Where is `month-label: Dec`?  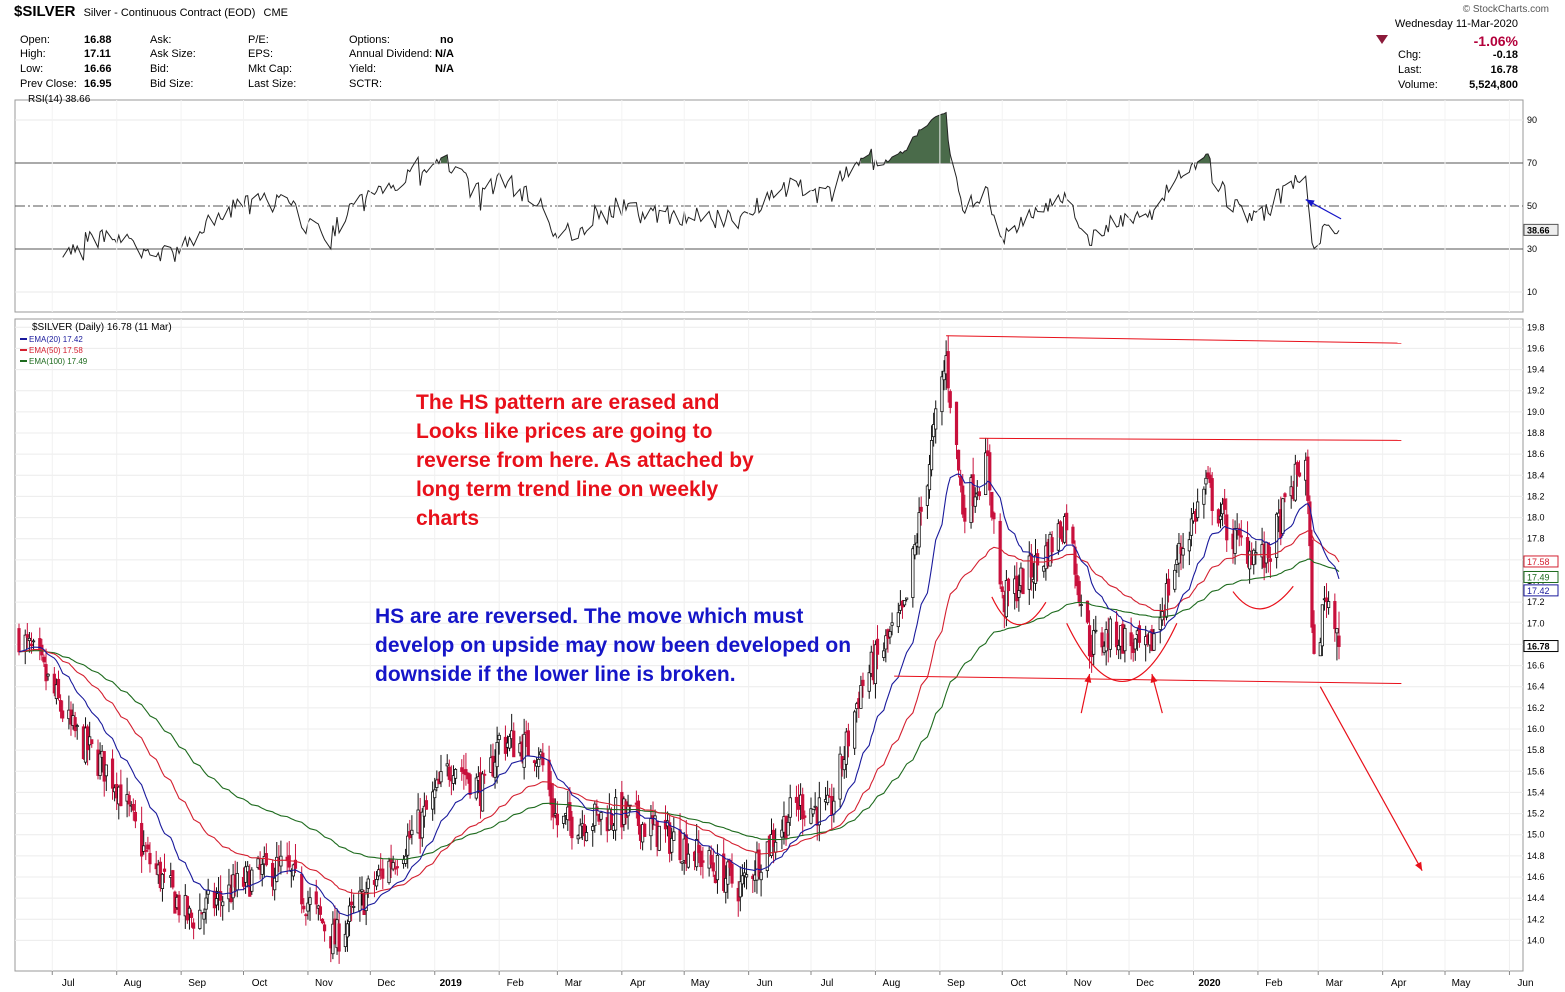
month-label: Dec is located at coordinates (1145, 983).